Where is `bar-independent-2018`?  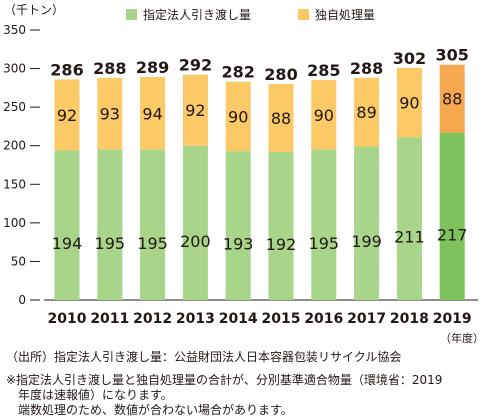 bar-independent-2018 is located at coordinates (409, 102).